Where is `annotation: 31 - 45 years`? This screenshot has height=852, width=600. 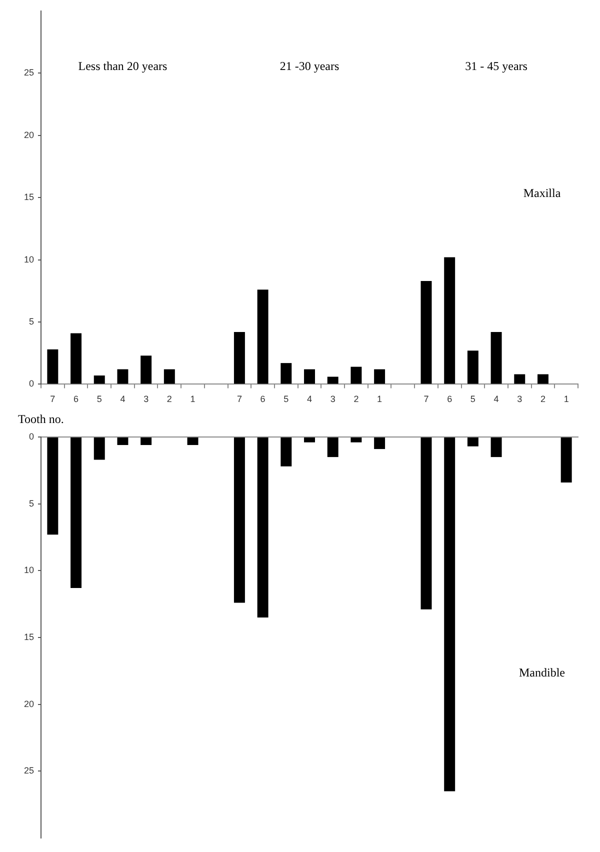 annotation: 31 - 45 years is located at coordinates (496, 66).